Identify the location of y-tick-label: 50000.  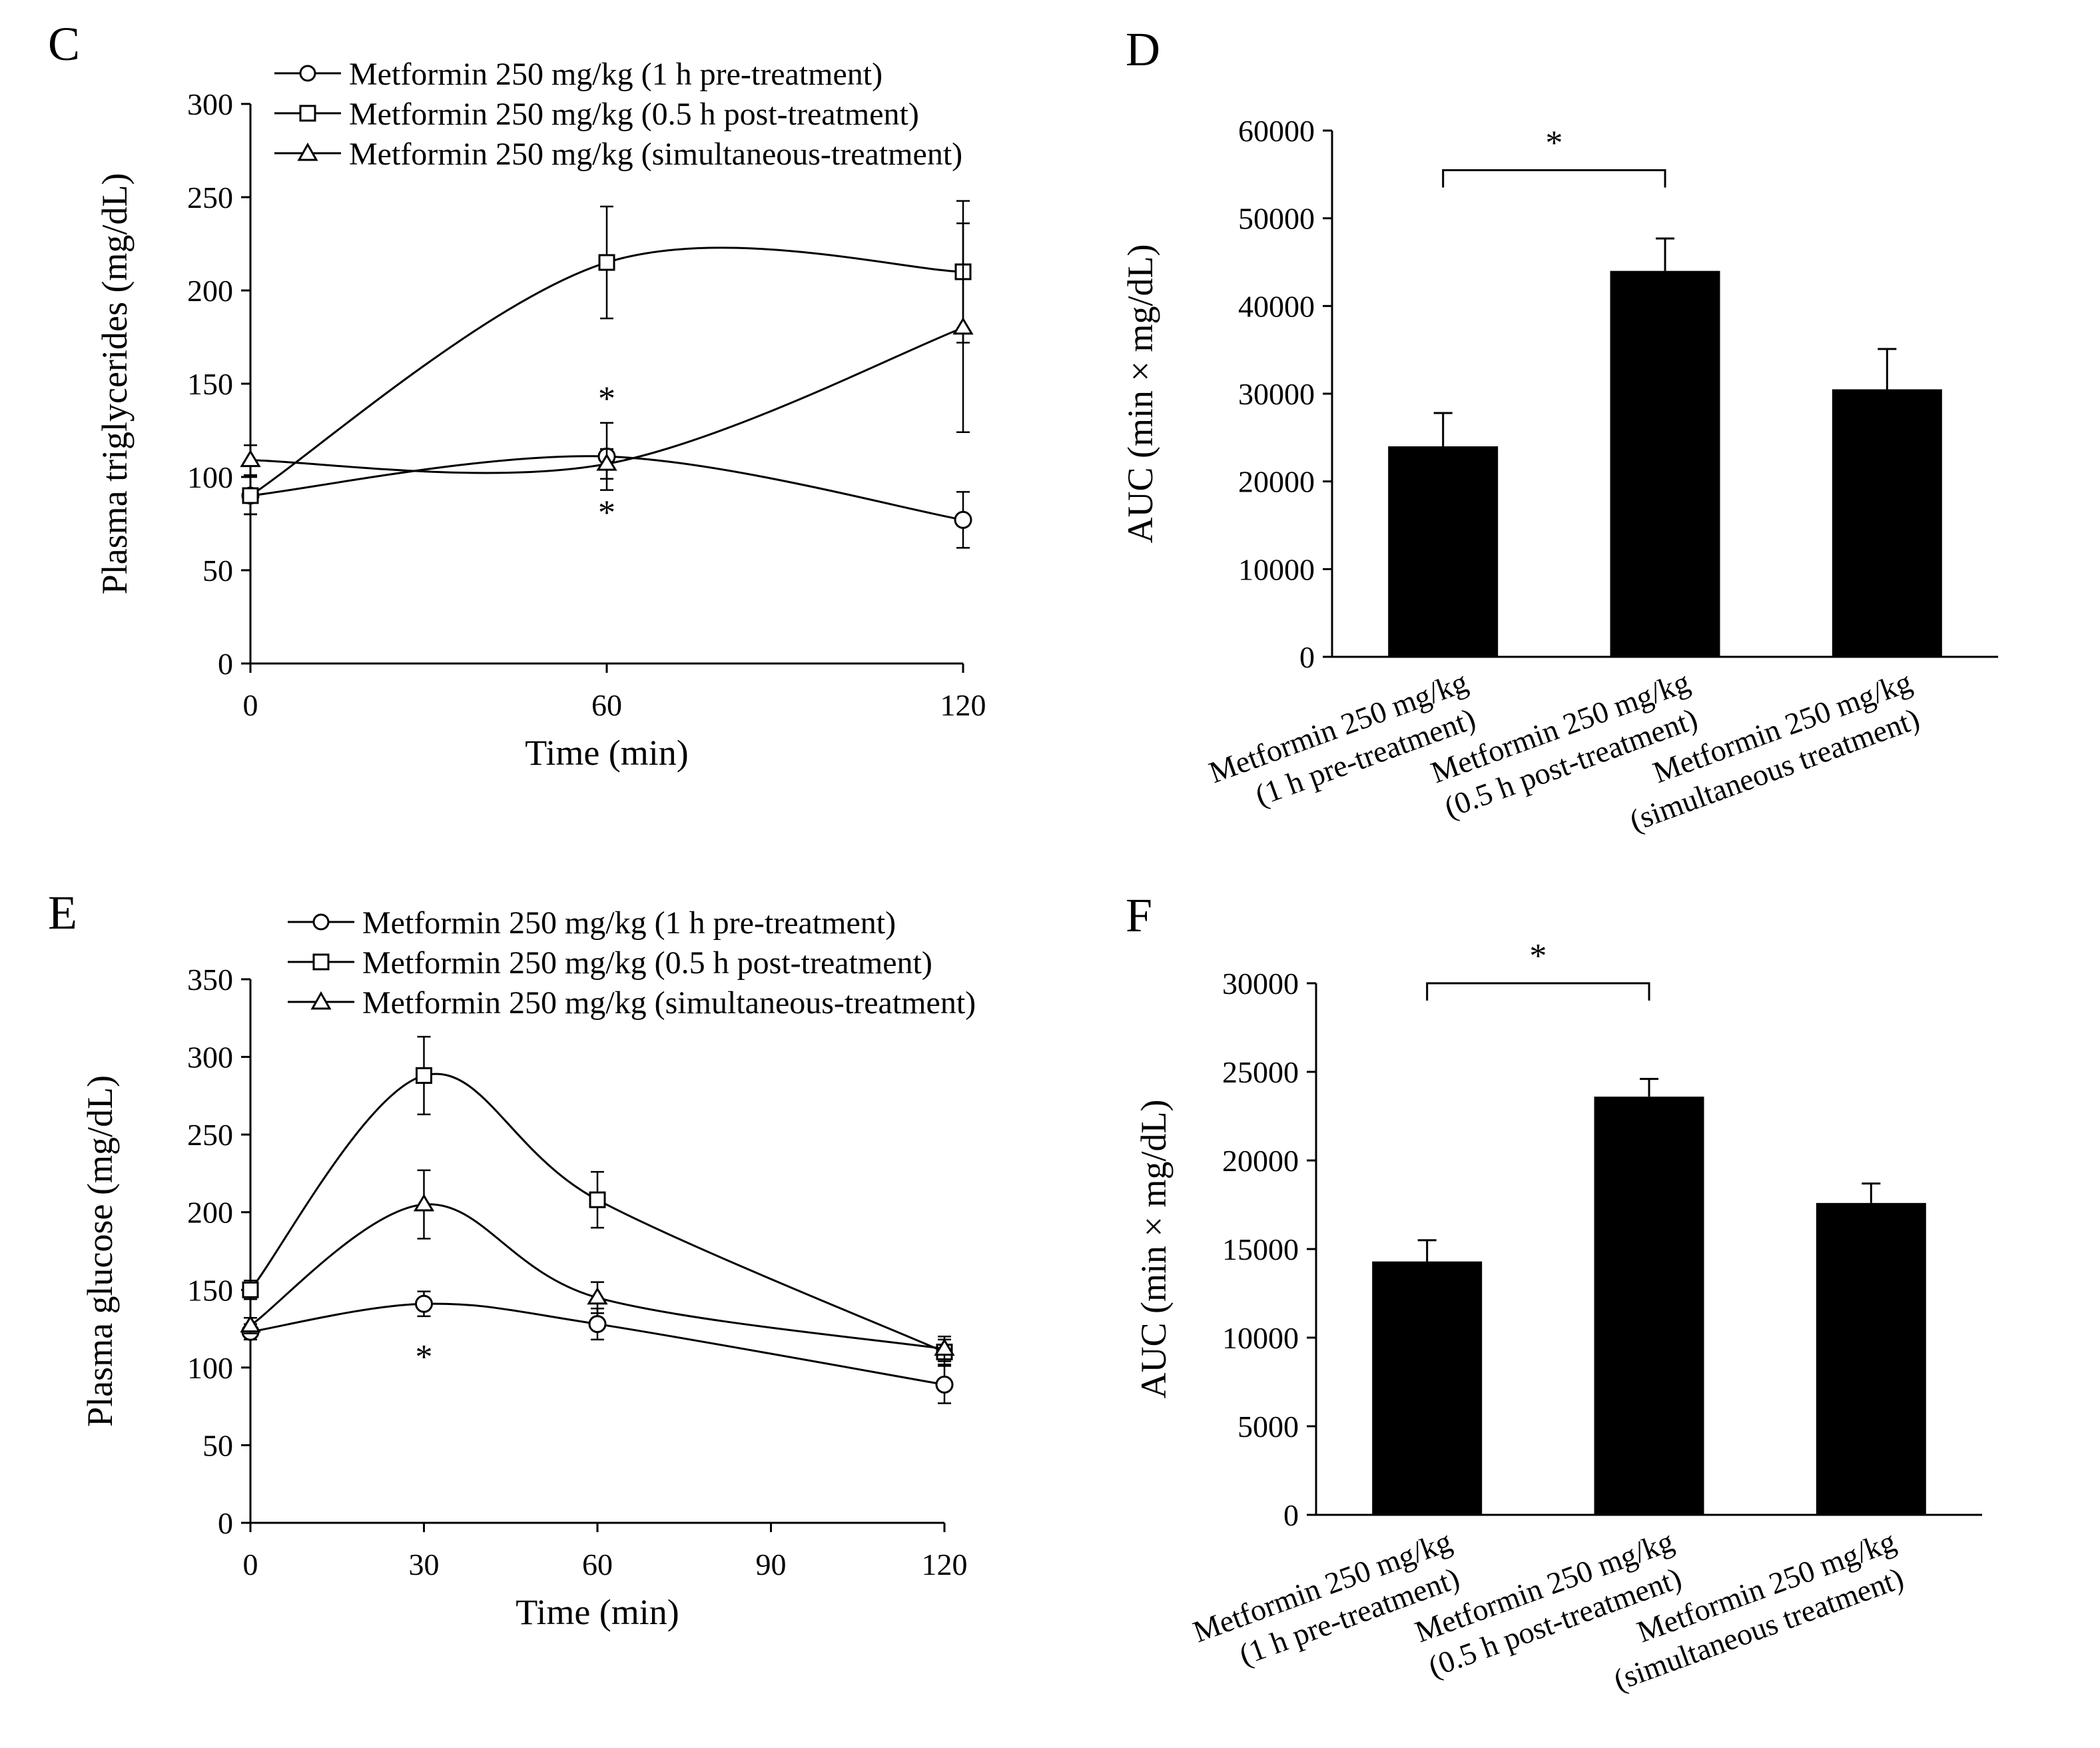
(1276, 219).